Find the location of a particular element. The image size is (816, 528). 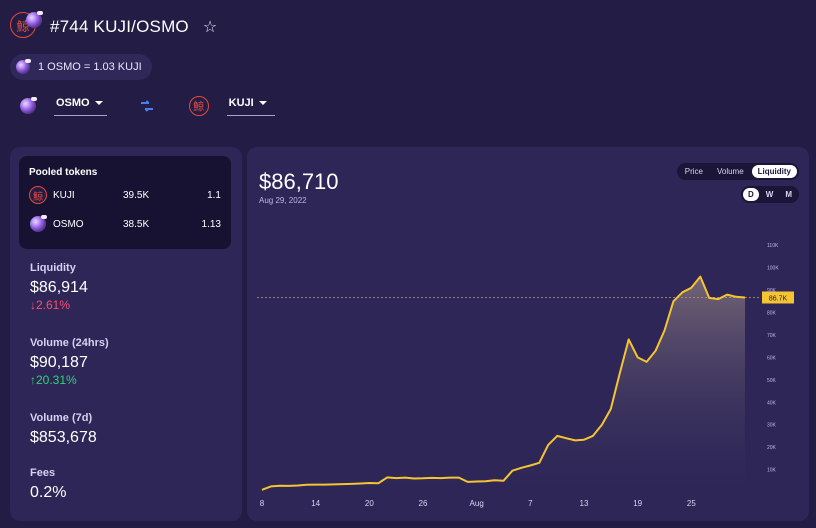

x-tick-label: 8 is located at coordinates (262, 503).